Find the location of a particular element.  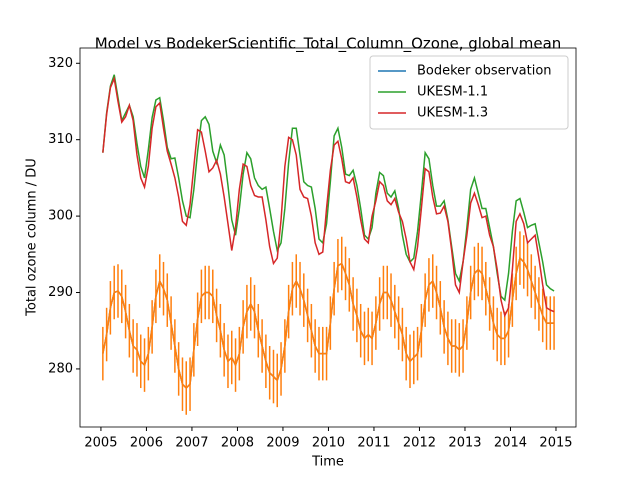

x-tick-label: 2007 is located at coordinates (191, 443).